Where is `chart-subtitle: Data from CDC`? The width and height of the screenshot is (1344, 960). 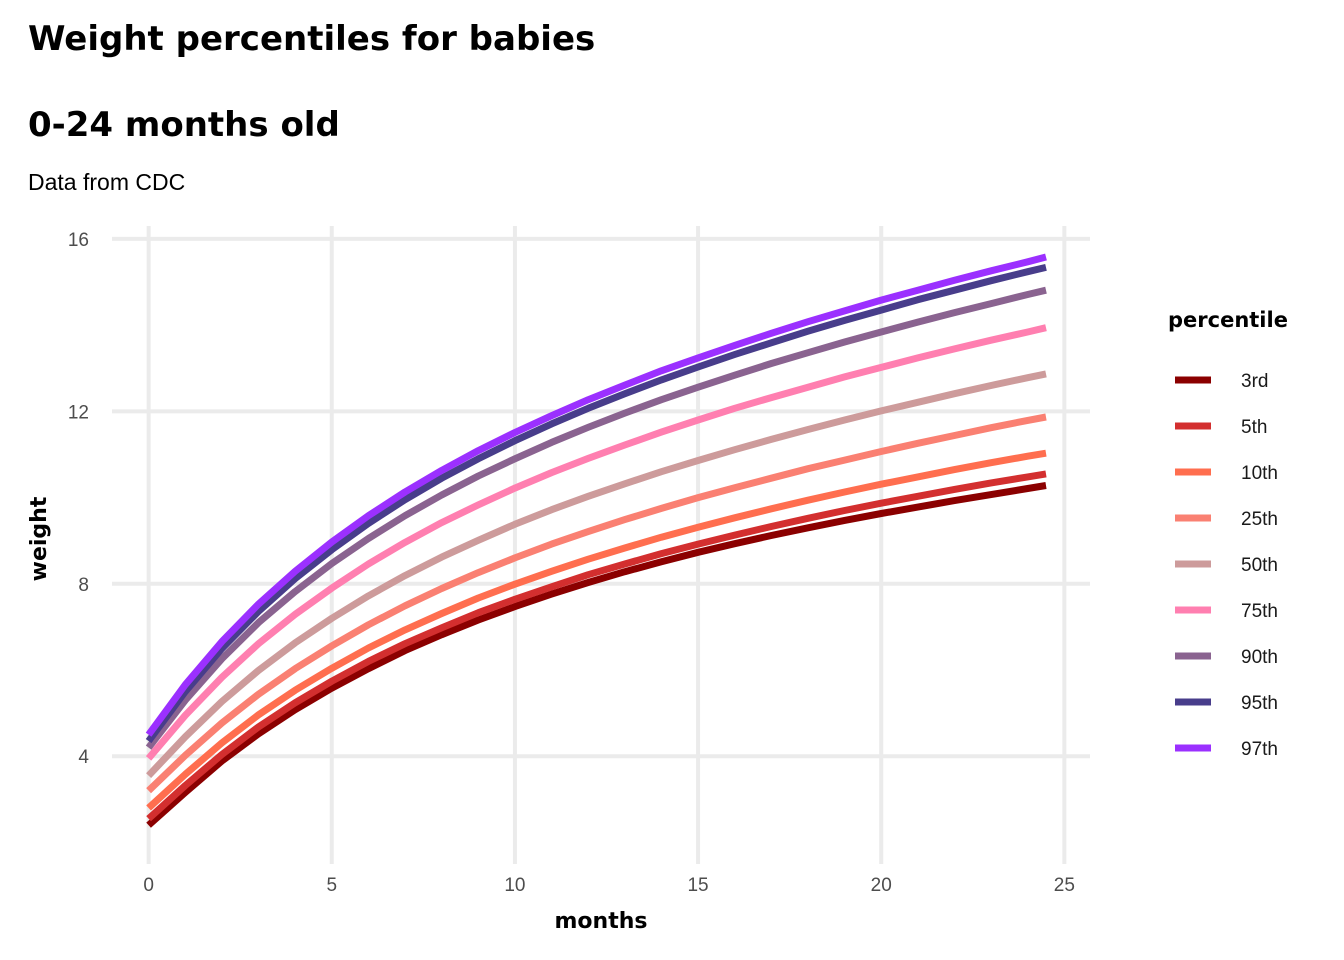 chart-subtitle: Data from CDC is located at coordinates (107, 182).